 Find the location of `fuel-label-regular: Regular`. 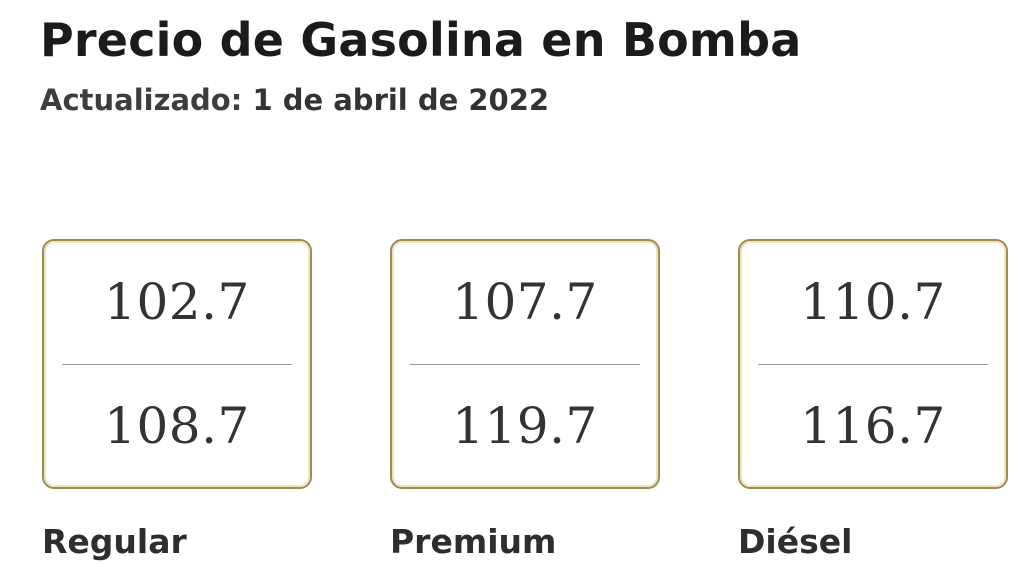

fuel-label-regular: Regular is located at coordinates (114, 541).